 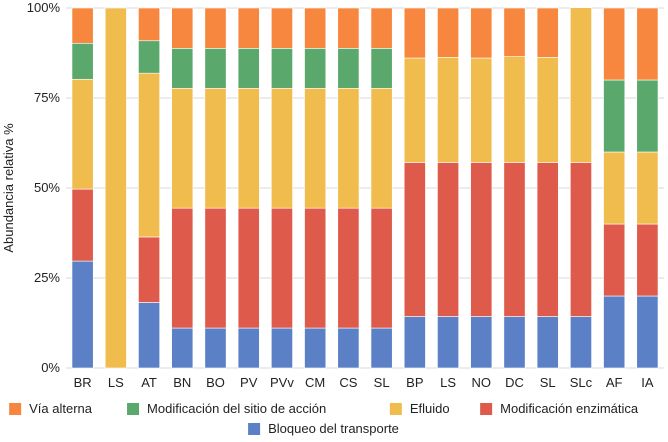 What do you see at coordinates (430, 408) in the screenshot?
I see `legend-label: Efluido` at bounding box center [430, 408].